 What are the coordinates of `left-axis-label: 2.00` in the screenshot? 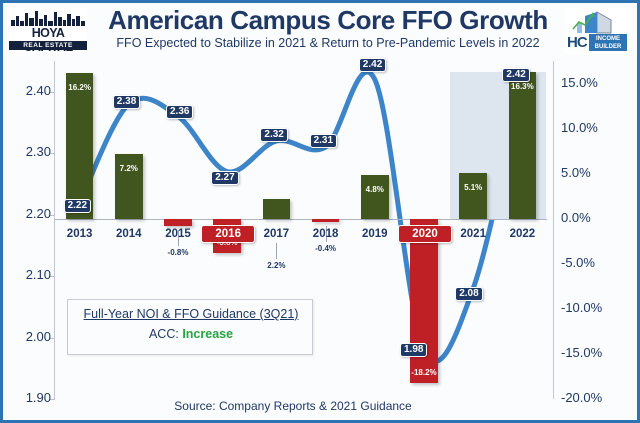 It's located at (38, 336).